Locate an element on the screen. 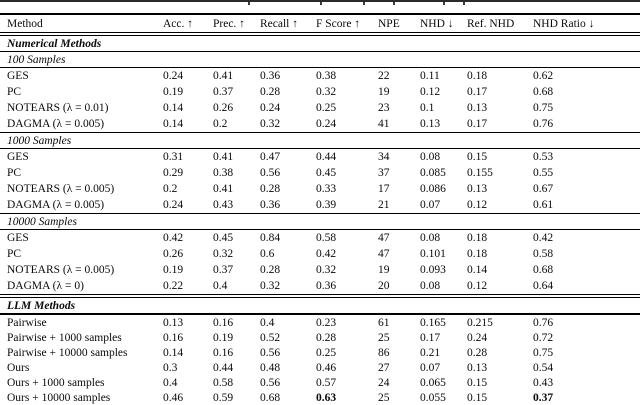  col-header-npe: NPE is located at coordinates (389, 23).